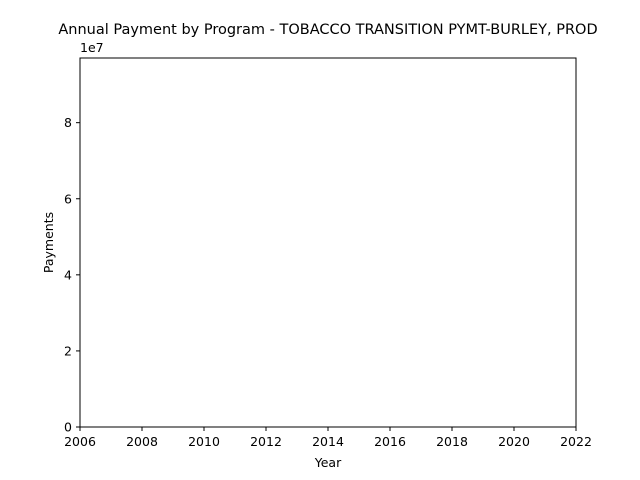 This screenshot has height=480, width=640. I want to click on y-tick-label: 0, so click(68, 427).